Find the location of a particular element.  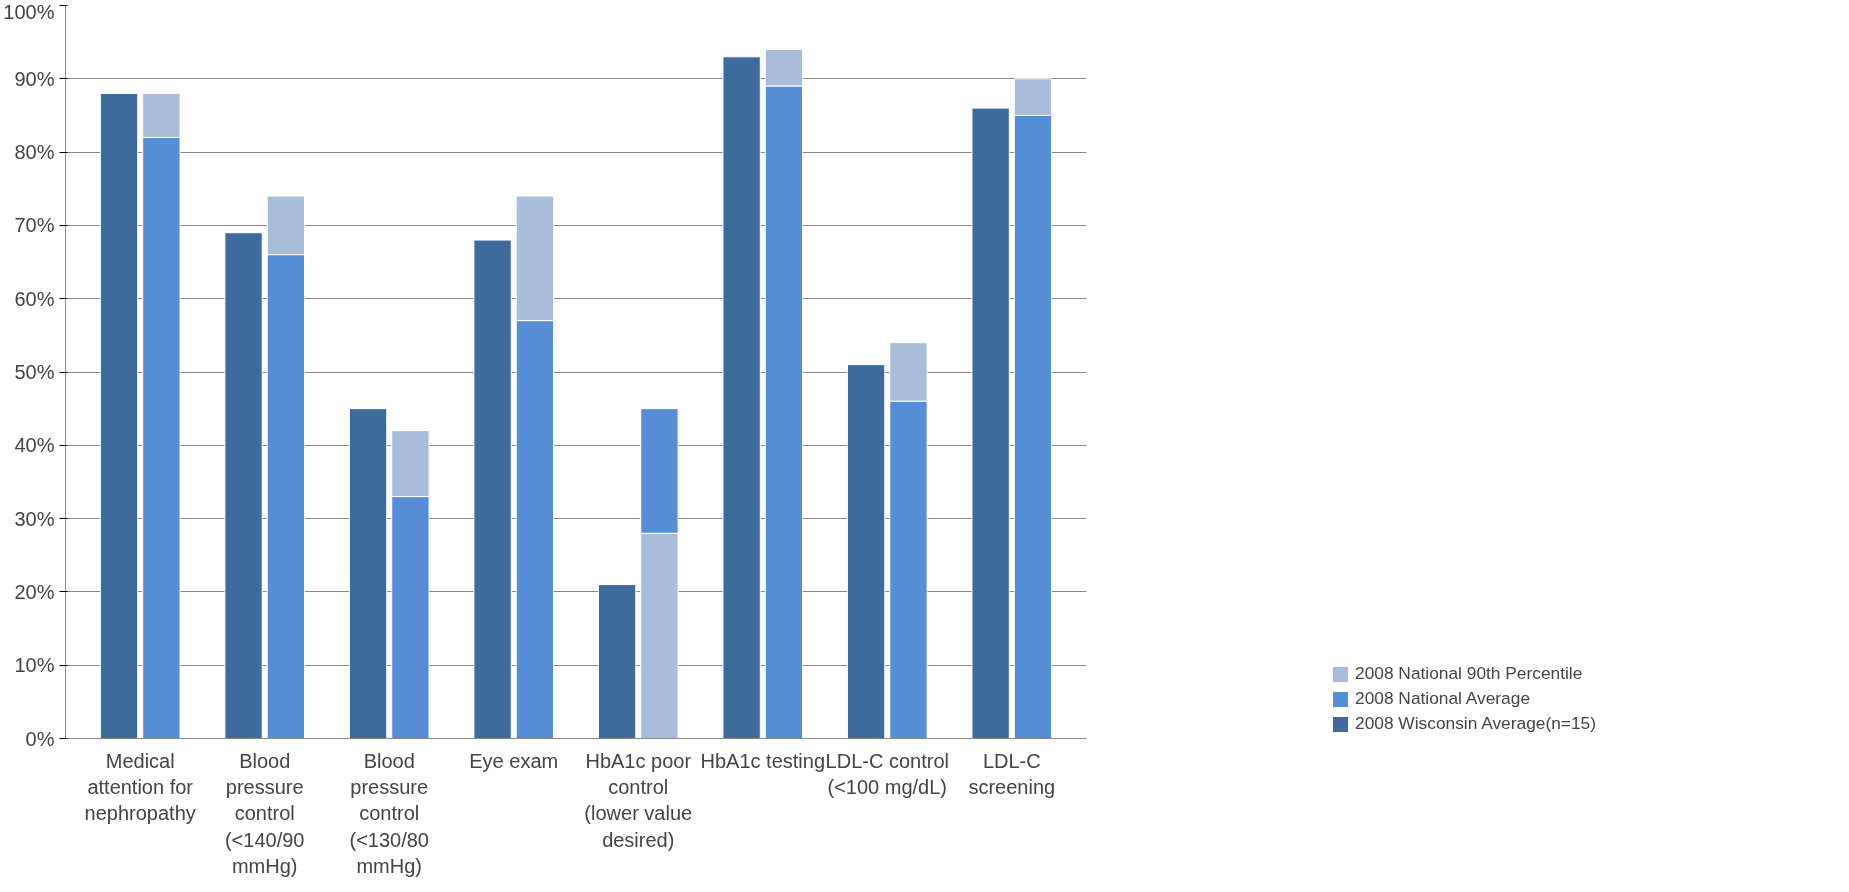

y-tick-label: 50% is located at coordinates (34, 372).